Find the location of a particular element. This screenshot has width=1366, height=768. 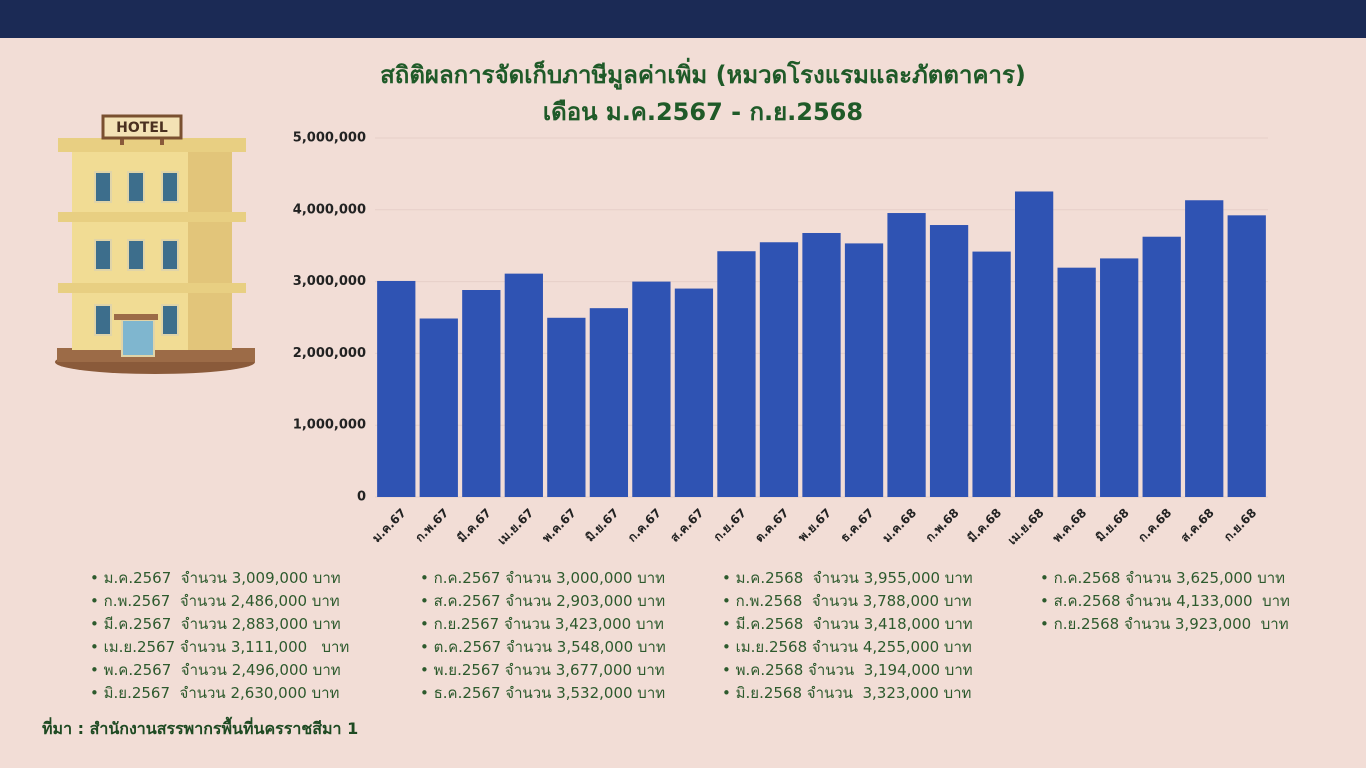

list-item: ก.ค.2567 จำนวน 3,000,000 บาท is located at coordinates (542, 578).